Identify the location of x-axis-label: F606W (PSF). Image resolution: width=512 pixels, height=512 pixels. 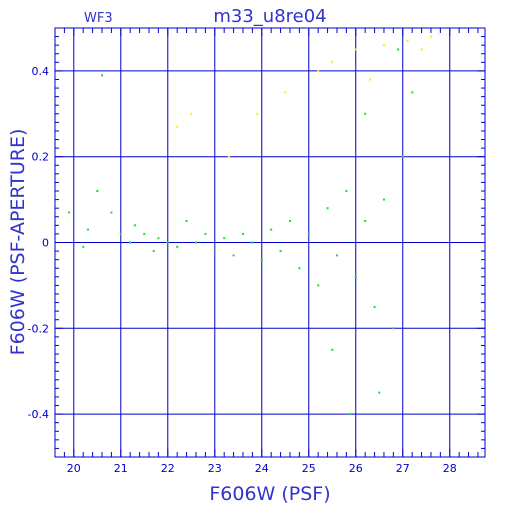
(269, 494).